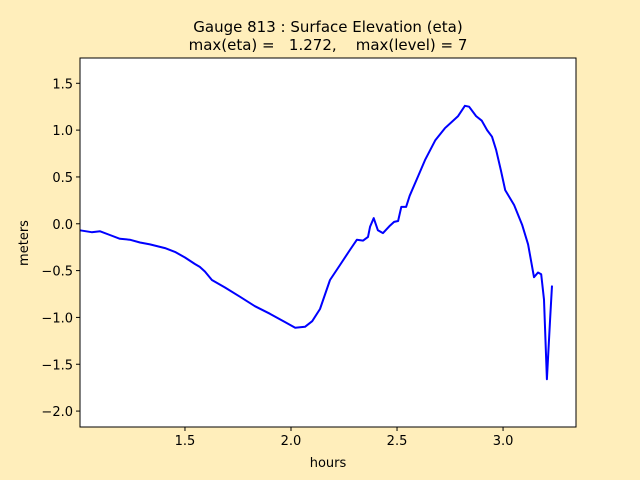 The height and width of the screenshot is (480, 640). Describe the element at coordinates (397, 441) in the screenshot. I see `x-tick-label: 2.5` at that location.